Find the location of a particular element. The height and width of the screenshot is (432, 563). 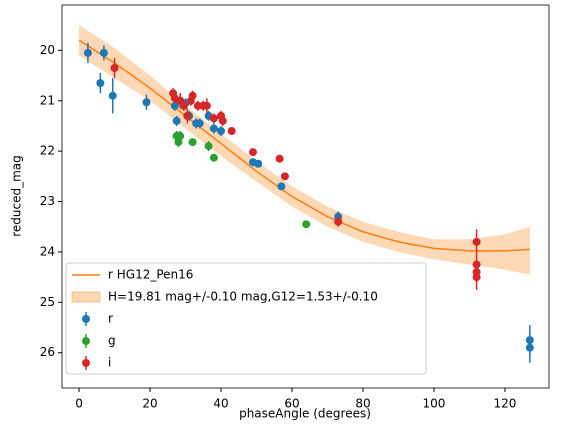

x-tick-label: 40 is located at coordinates (220, 404).